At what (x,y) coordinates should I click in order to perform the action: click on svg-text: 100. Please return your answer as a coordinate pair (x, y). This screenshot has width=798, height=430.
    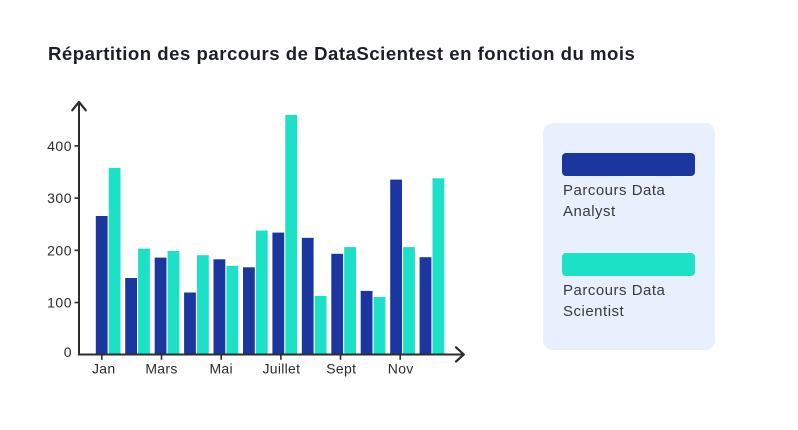
    Looking at the image, I should click on (59, 303).